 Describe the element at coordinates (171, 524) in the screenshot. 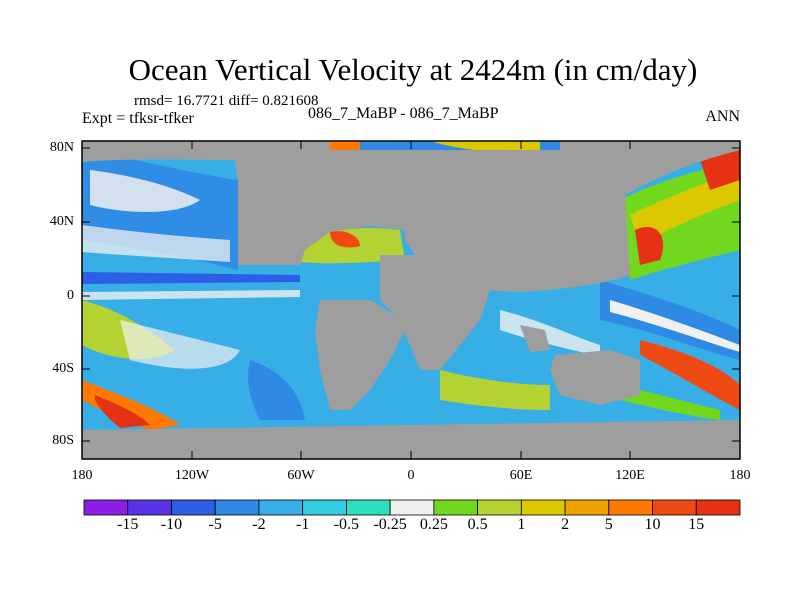

I see `colorbar-label: -10` at that location.